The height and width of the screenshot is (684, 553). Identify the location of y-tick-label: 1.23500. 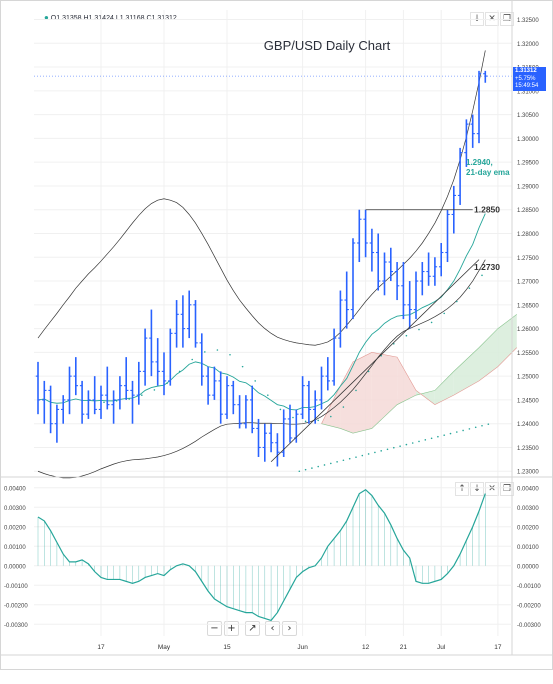
(528, 449).